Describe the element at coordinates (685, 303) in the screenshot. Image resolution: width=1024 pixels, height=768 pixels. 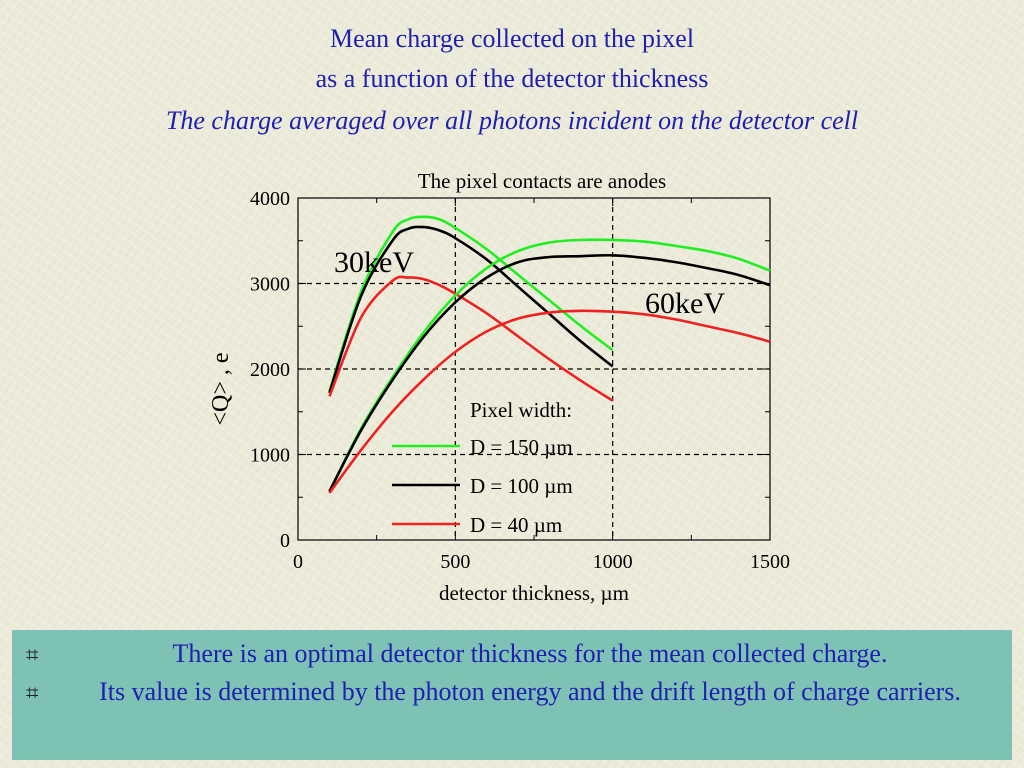
I see `annotation-60kev: 60keV` at that location.